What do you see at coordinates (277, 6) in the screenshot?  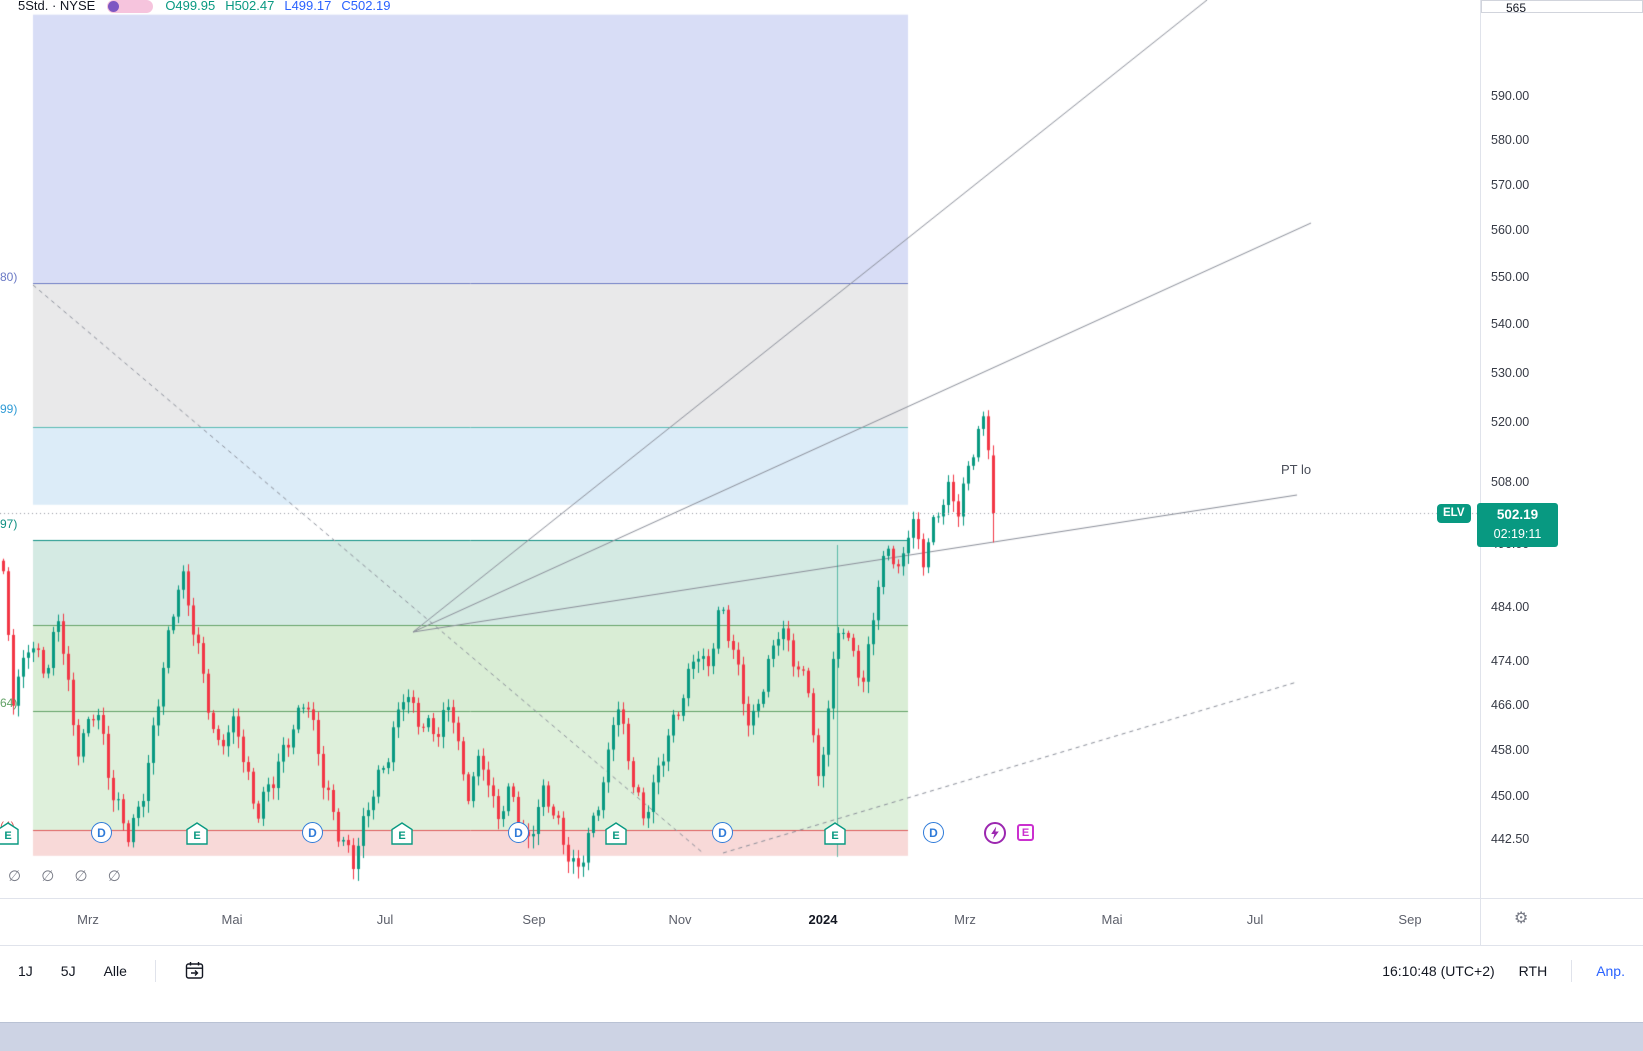 I see `ohlc-values: O499.95 H502.47 L499.17 C502.19` at bounding box center [277, 6].